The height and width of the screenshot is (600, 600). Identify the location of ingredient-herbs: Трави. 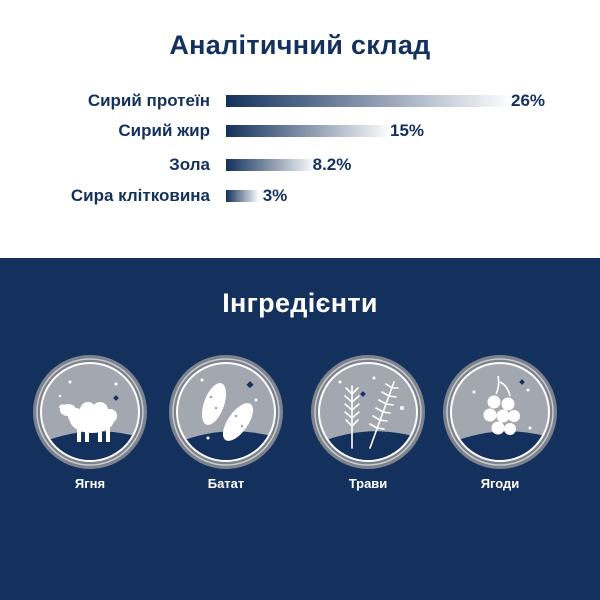
(368, 432).